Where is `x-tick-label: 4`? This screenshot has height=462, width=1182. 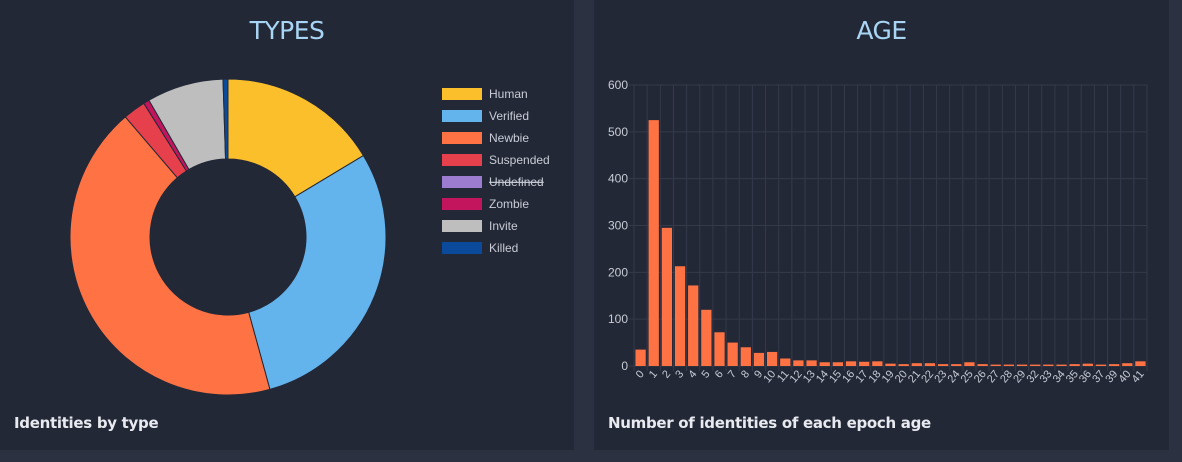
x-tick-label: 4 is located at coordinates (692, 374).